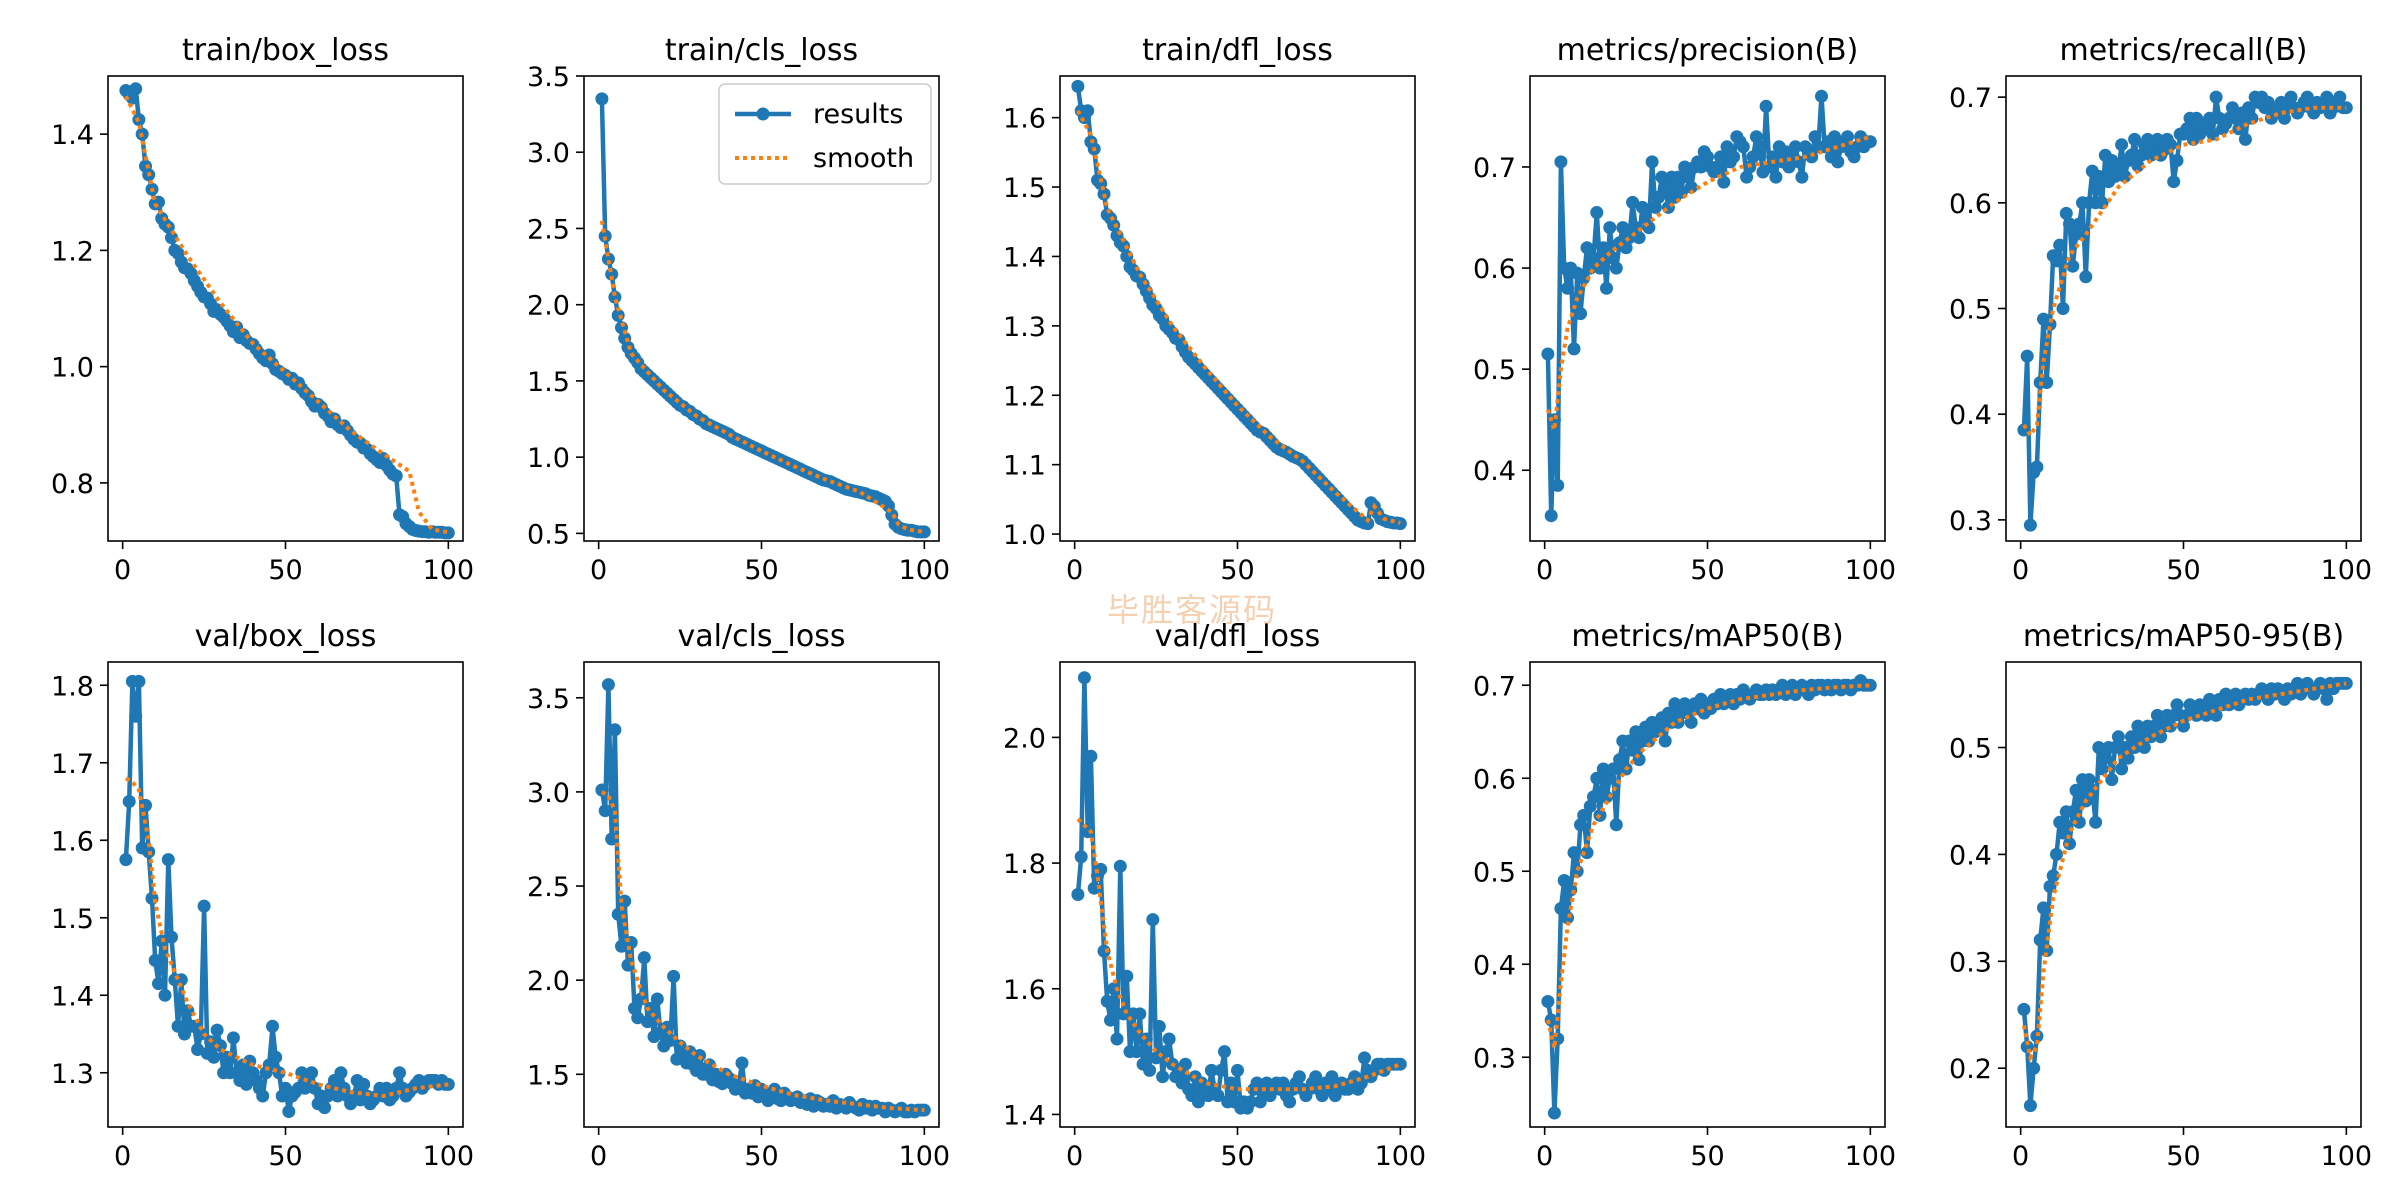 The image size is (2400, 1200). I want to click on y-tick-label: 0.8, so click(72, 484).